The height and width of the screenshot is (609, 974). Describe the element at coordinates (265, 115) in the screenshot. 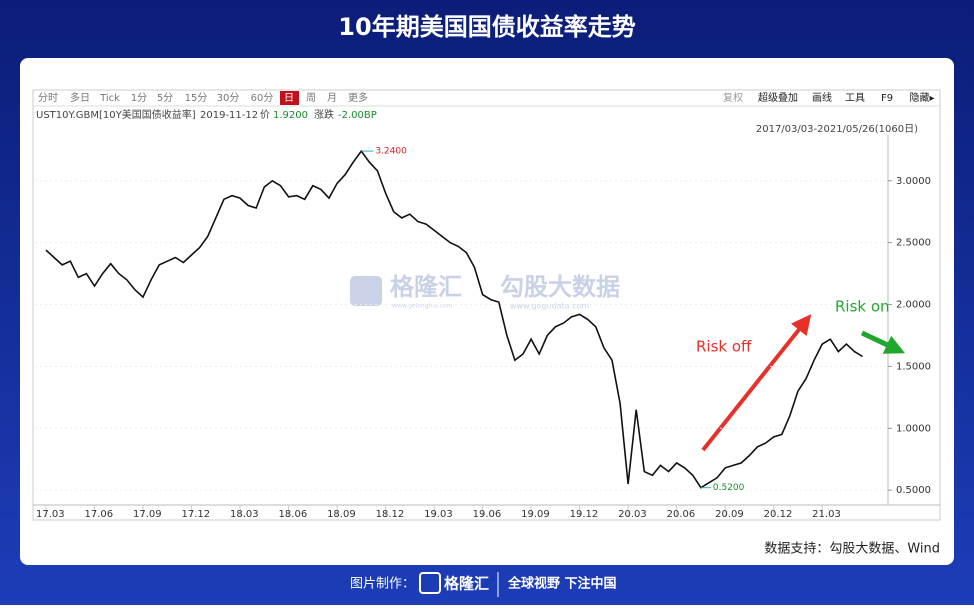

I see `price-label: 价` at that location.